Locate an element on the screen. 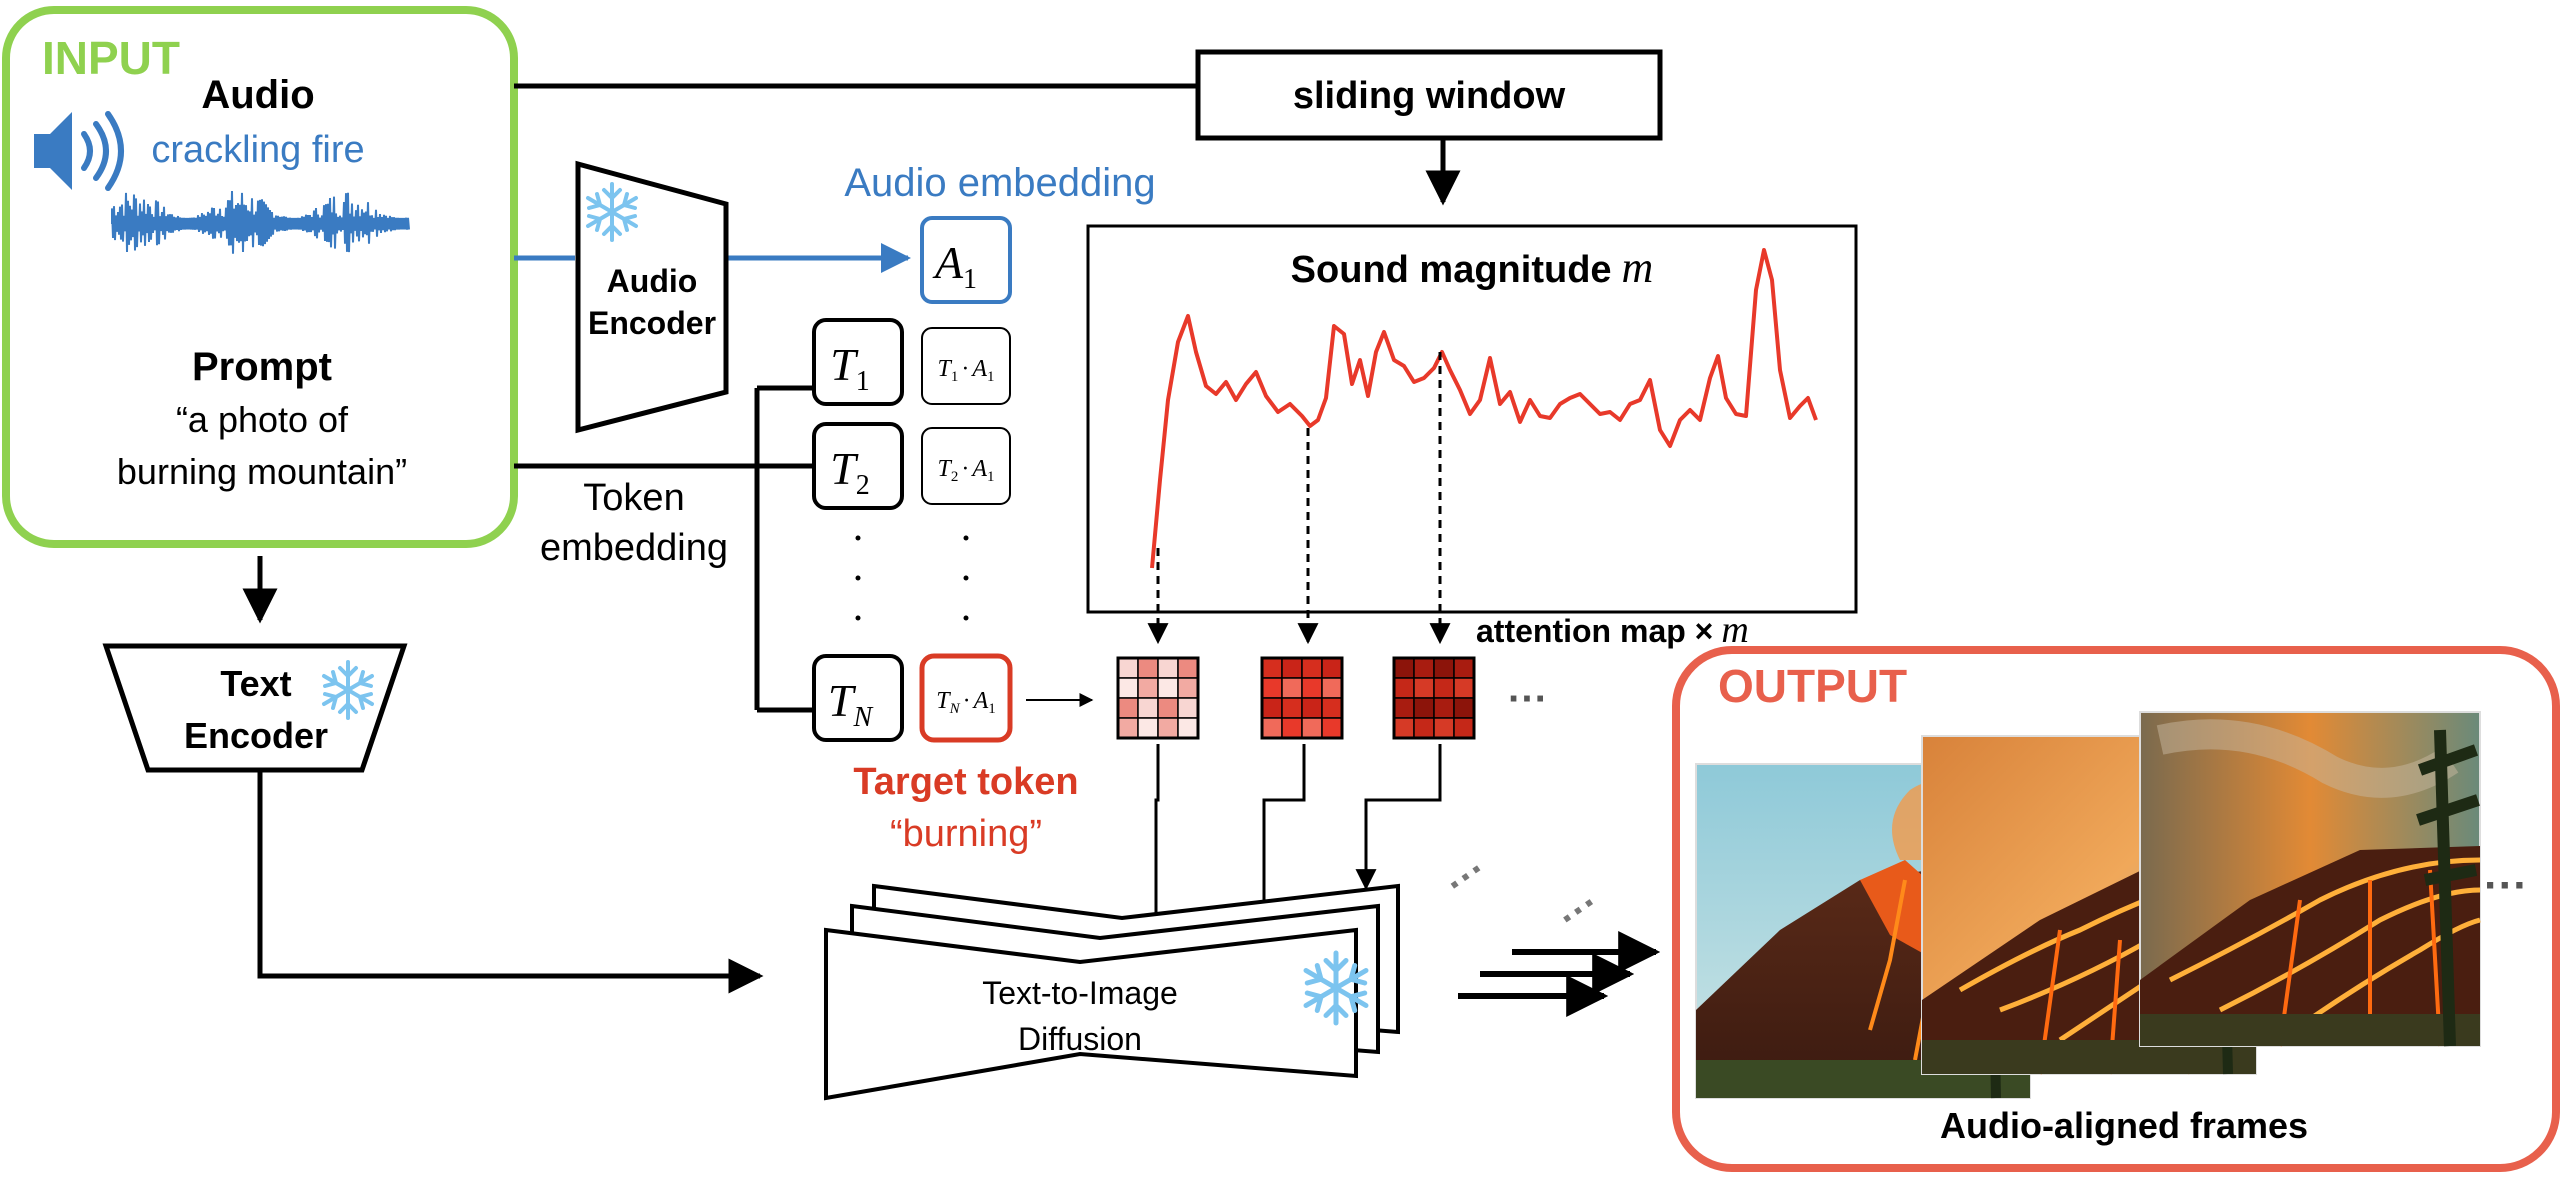  diffusion-line1: Text-to-Image is located at coordinates (1080, 993).